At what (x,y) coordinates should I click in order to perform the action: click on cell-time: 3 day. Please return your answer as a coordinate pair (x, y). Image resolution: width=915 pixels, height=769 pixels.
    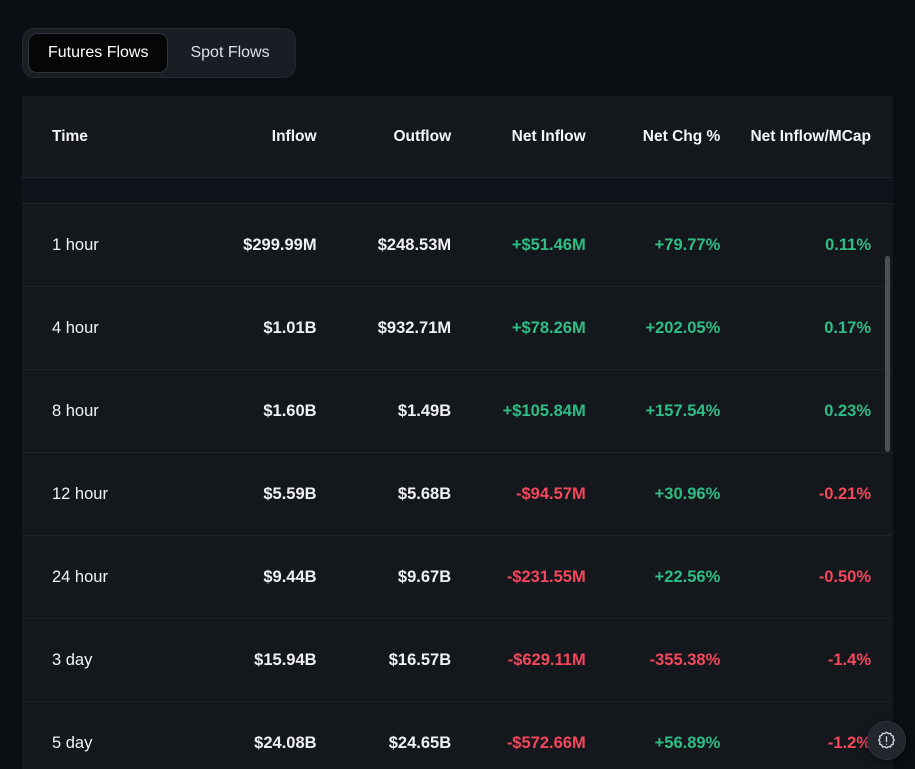
    Looking at the image, I should click on (72, 659).